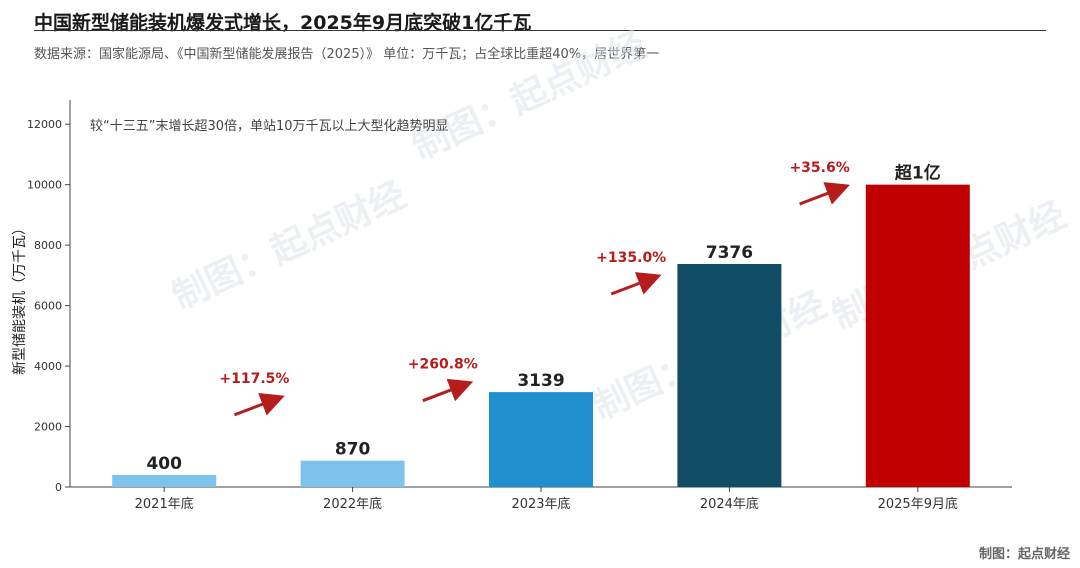 The height and width of the screenshot is (568, 1080). What do you see at coordinates (283, 23) in the screenshot?
I see `chart-title: 中国新型储能装机爆发式增长，2025年9月底突破1亿千瓦` at bounding box center [283, 23].